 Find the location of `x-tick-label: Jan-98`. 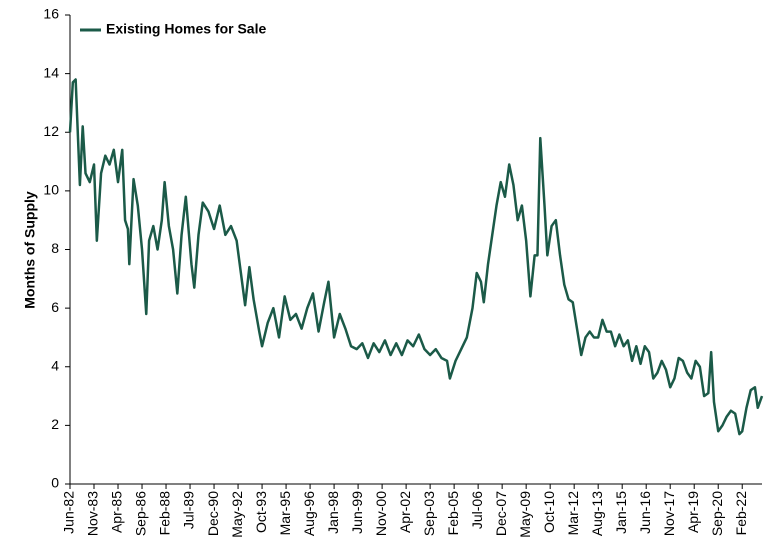

x-tick-label: Jan-98 is located at coordinates (333, 512).